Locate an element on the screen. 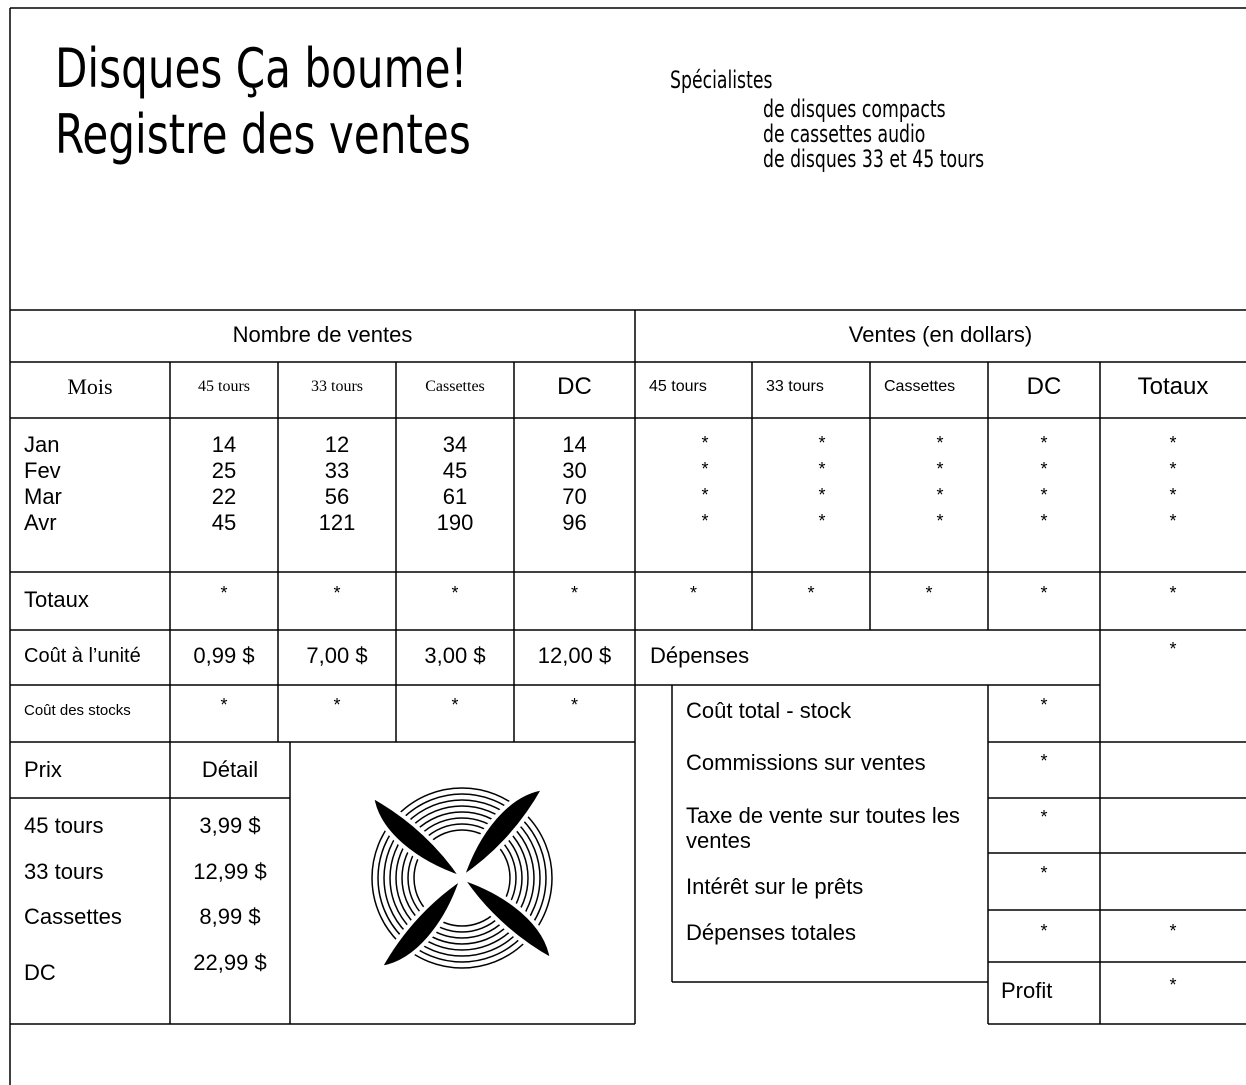 This screenshot has height=1085, width=1246. title: Registre des ventes is located at coordinates (263, 134).